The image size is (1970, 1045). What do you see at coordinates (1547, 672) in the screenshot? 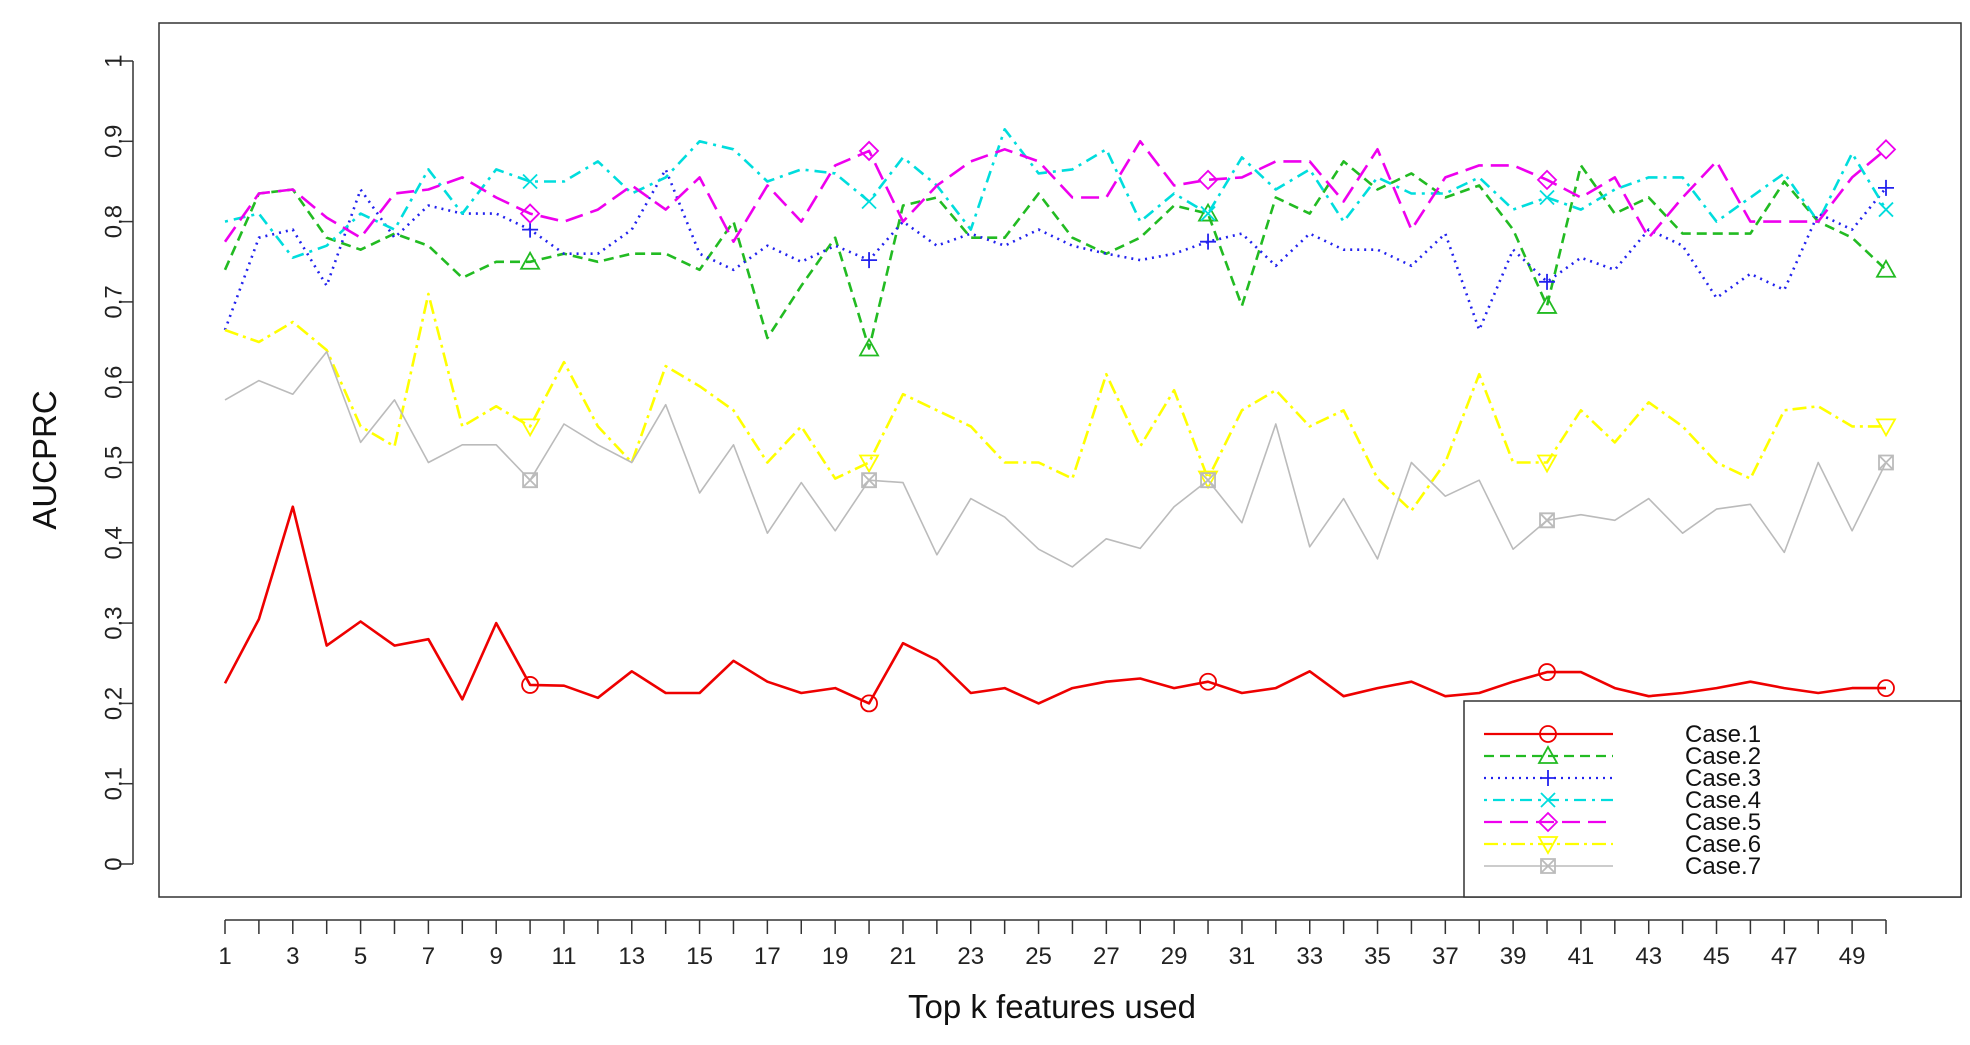
I see `series-marker-Case.1-40` at bounding box center [1547, 672].